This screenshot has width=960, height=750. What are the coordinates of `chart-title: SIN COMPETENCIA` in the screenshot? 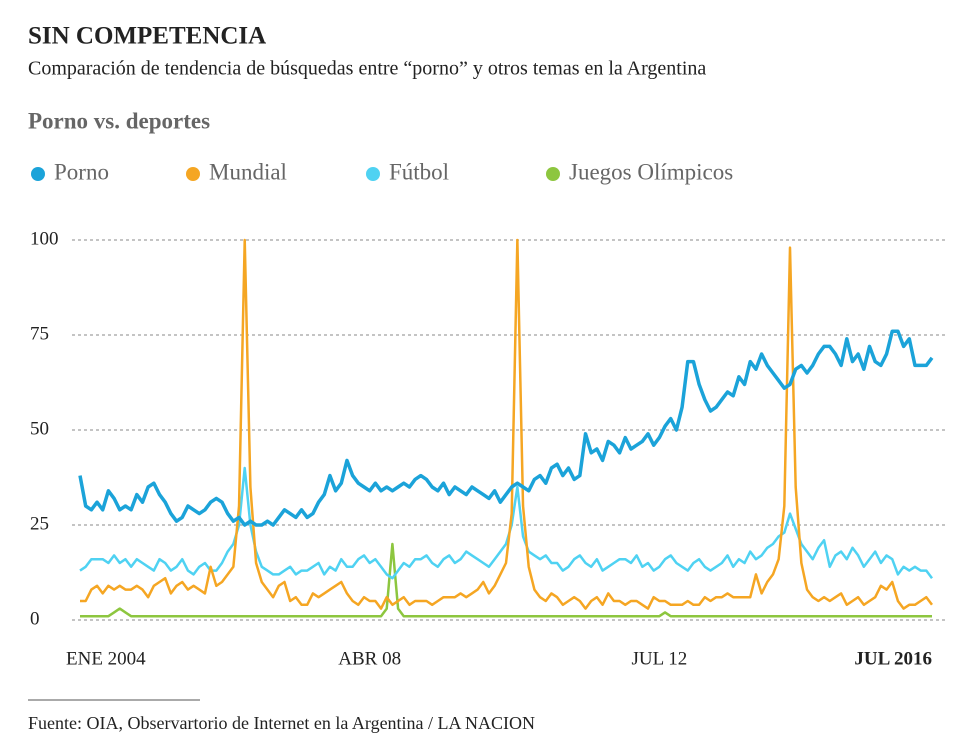 It's located at (147, 36).